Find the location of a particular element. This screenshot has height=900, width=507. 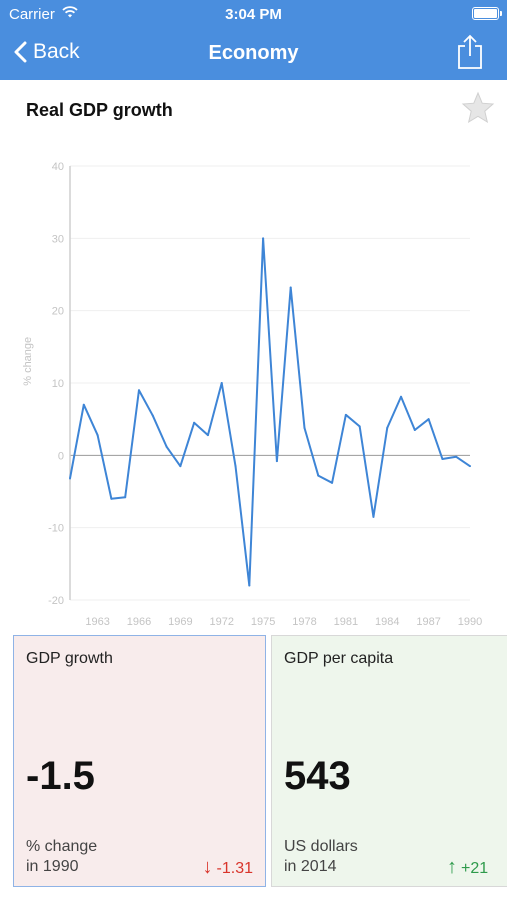

indicator-title: Real GDP growth is located at coordinates (99, 110).